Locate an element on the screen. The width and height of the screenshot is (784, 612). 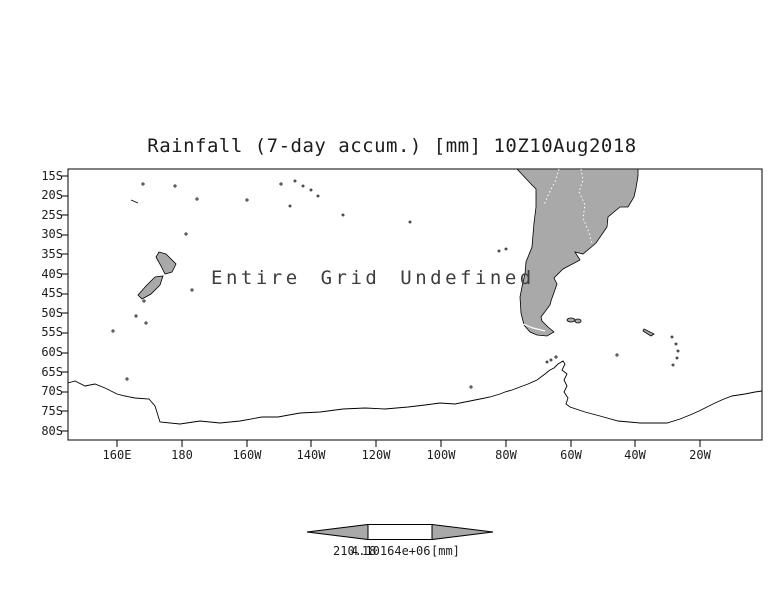
lat-tick-label: 60S is located at coordinates (52, 352).